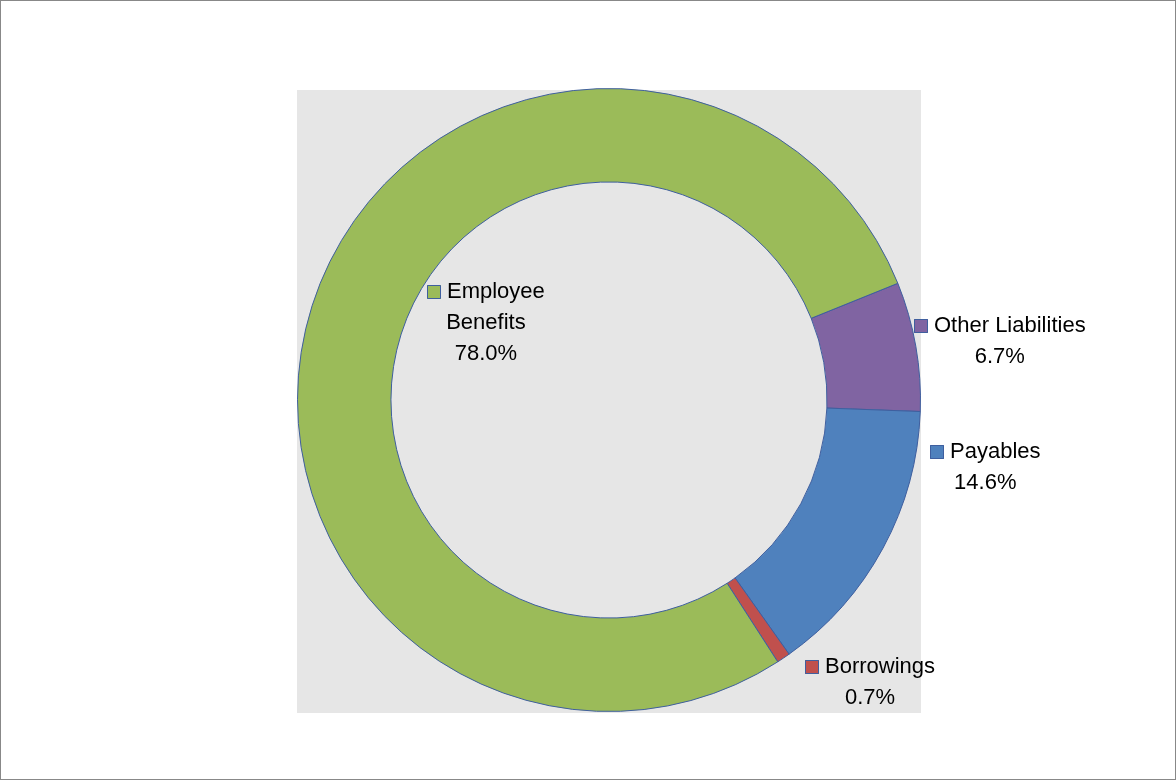 The height and width of the screenshot is (780, 1176). I want to click on legend-label: Other Liabilities, so click(1010, 325).